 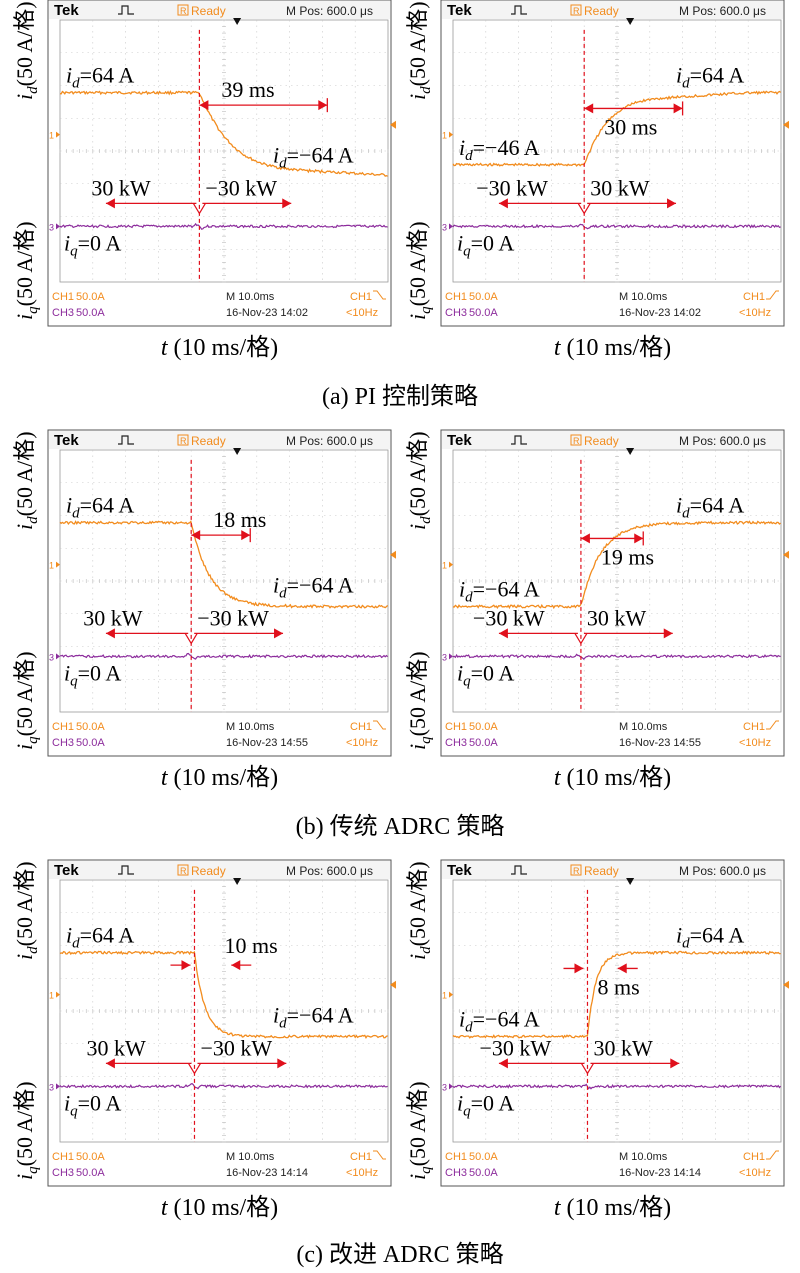 What do you see at coordinates (560, 1208) in the screenshot?
I see `x-axis-symbol: t` at bounding box center [560, 1208].